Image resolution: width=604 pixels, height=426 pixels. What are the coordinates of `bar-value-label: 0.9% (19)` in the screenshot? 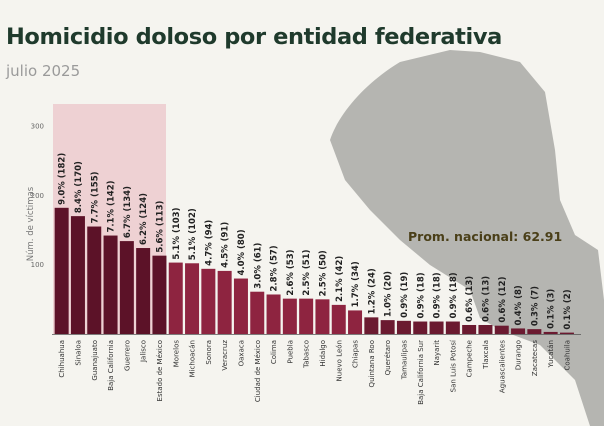 It's located at (405, 295).